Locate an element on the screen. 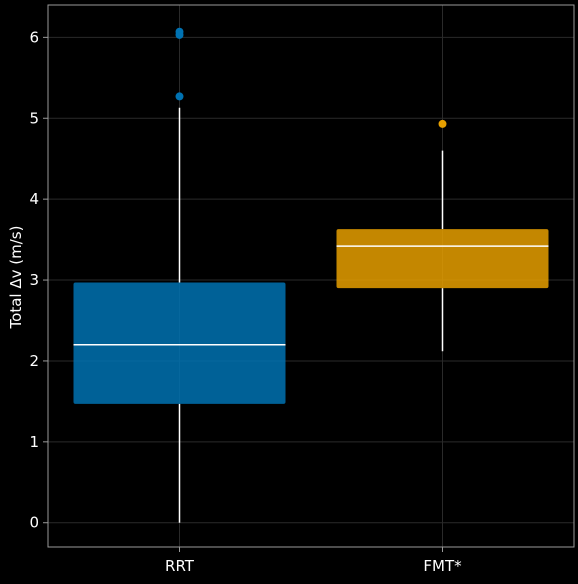  y-tick-label: 2 is located at coordinates (34, 361).